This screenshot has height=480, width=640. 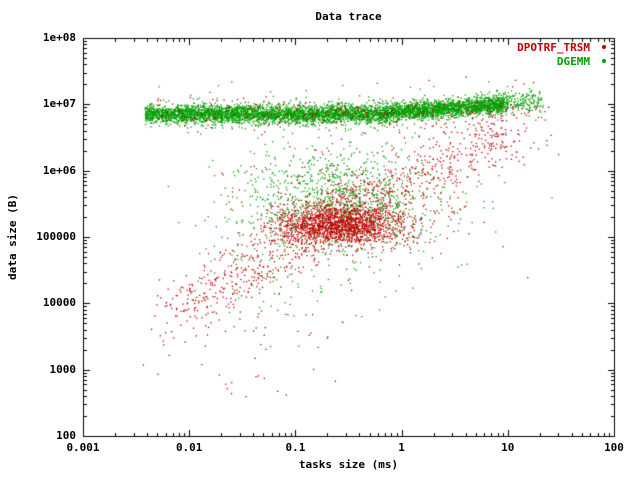 I want to click on y-tick-label: 10000, so click(x=59, y=303).